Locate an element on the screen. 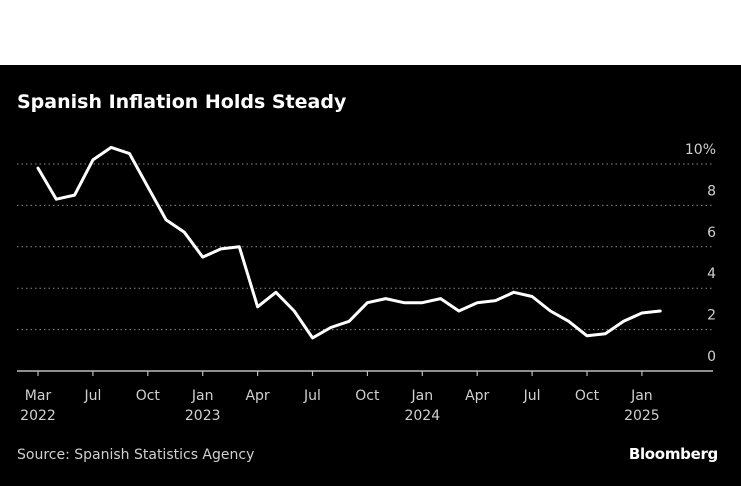 The image size is (741, 486). y-tick-label: 4 is located at coordinates (711, 274).